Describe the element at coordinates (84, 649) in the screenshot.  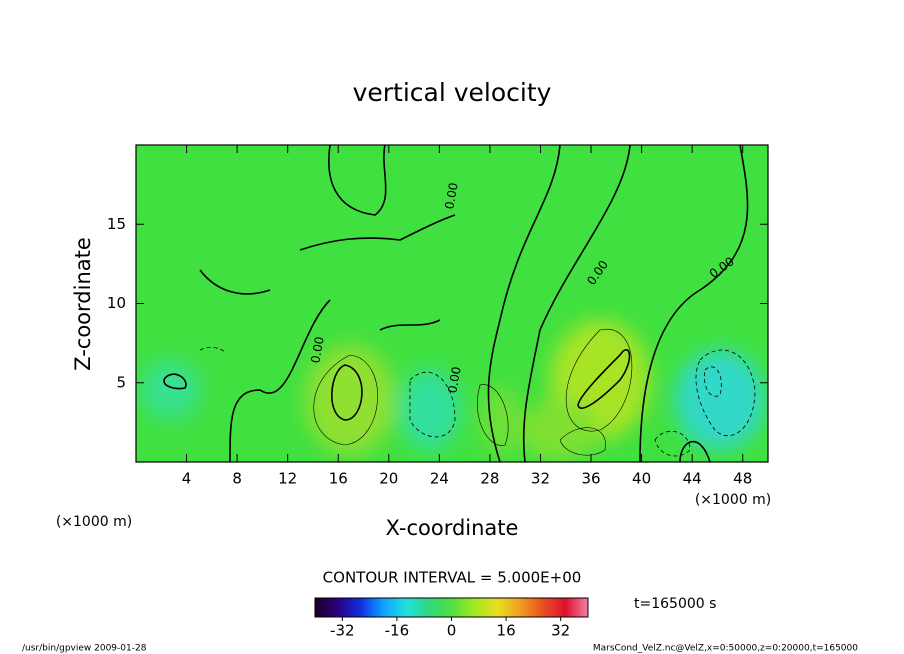
I see `footer-left: /usr/bin/gpview 2009-01-28` at that location.